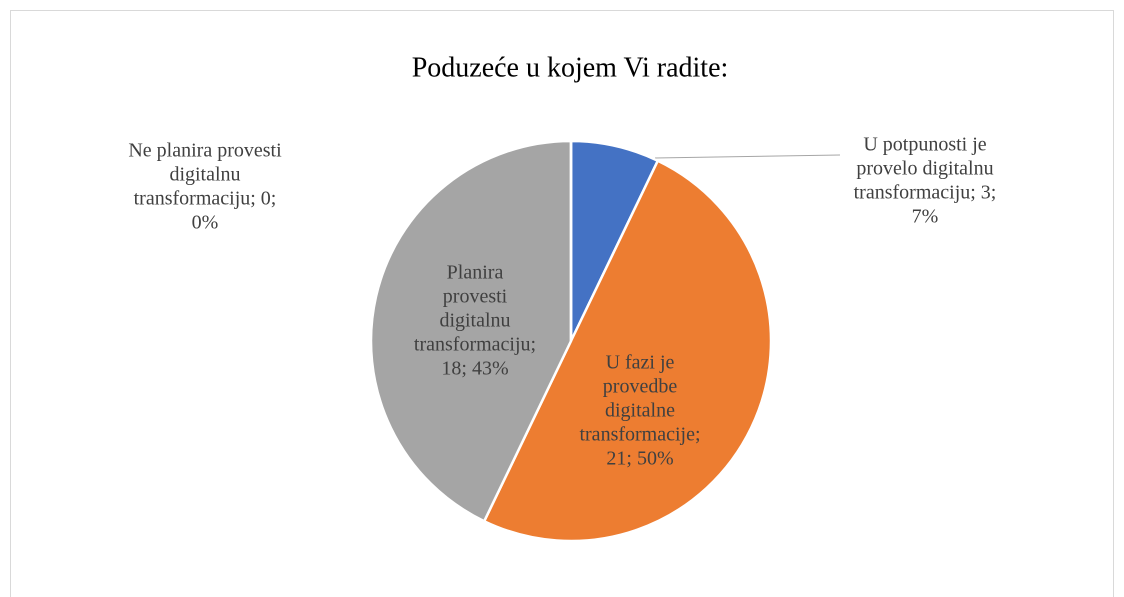  Describe the element at coordinates (639, 459) in the screenshot. I see `data-label: 21; 50%` at that location.